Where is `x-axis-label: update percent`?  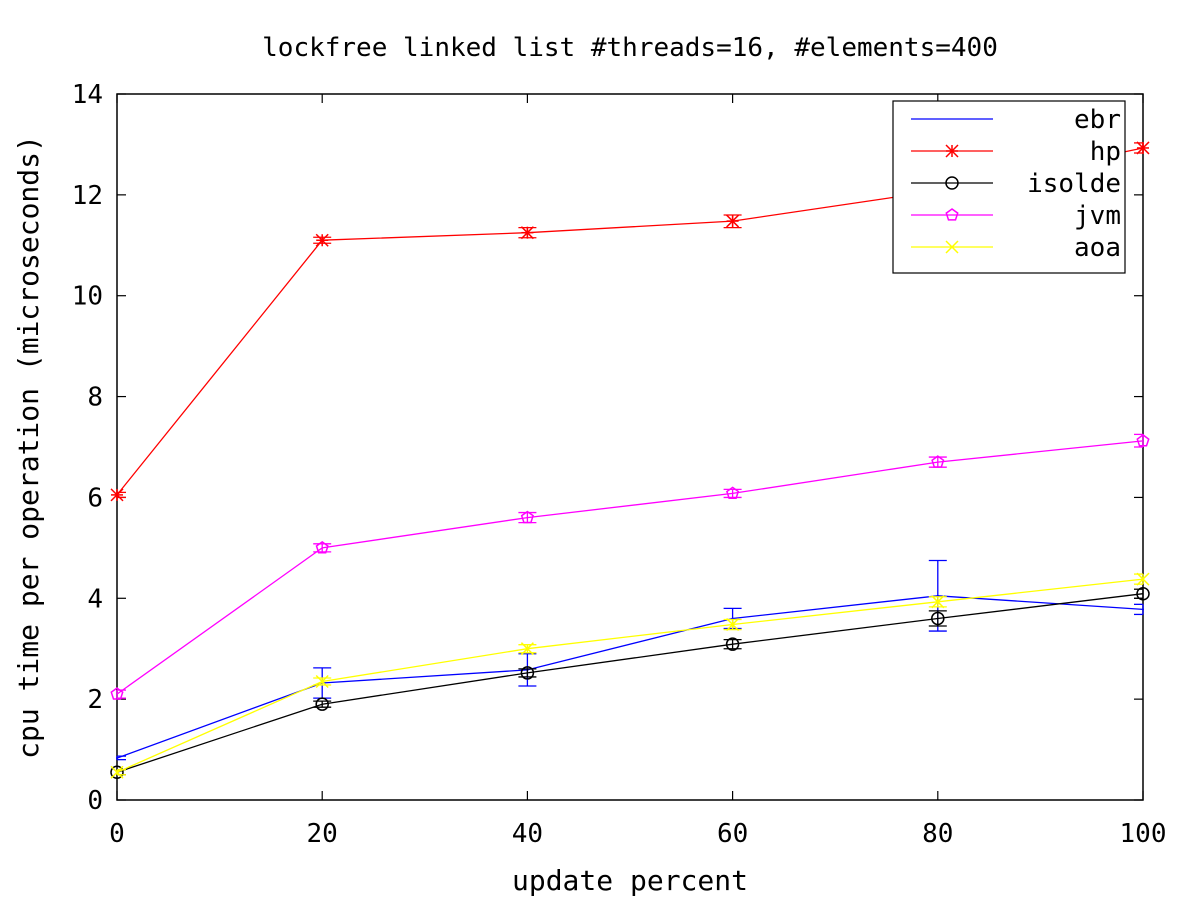 x-axis-label: update percent is located at coordinates (630, 880).